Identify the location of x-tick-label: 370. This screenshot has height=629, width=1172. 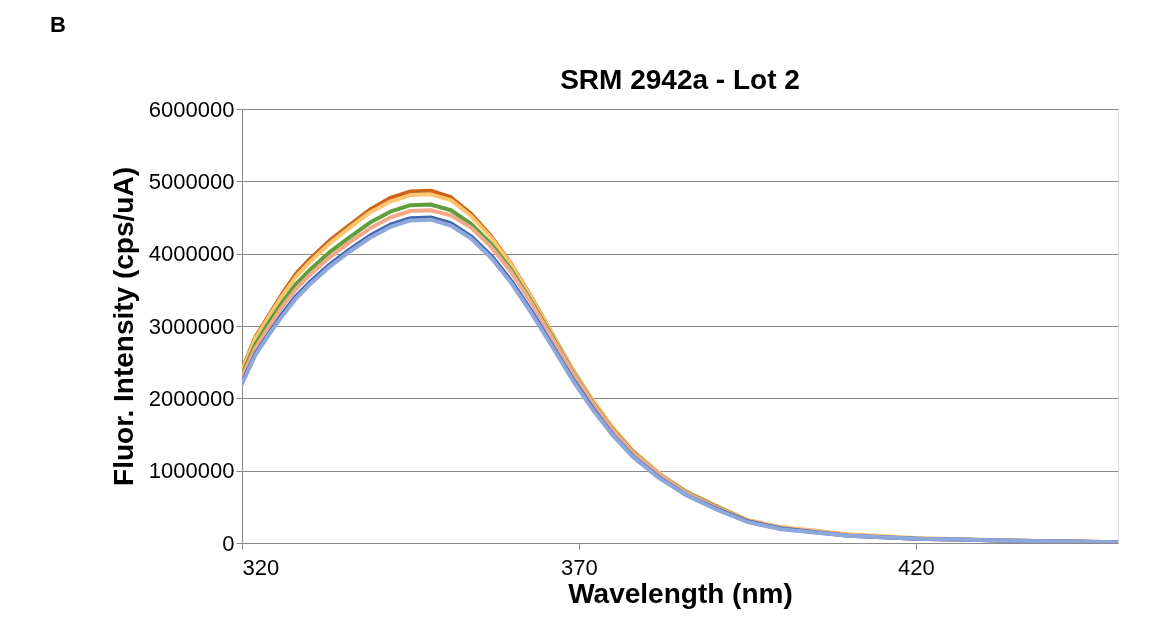
(579, 567).